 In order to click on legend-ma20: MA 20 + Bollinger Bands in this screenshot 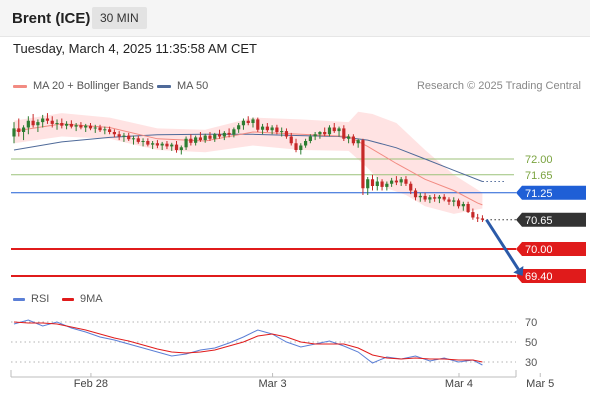, I will do `click(83, 86)`.